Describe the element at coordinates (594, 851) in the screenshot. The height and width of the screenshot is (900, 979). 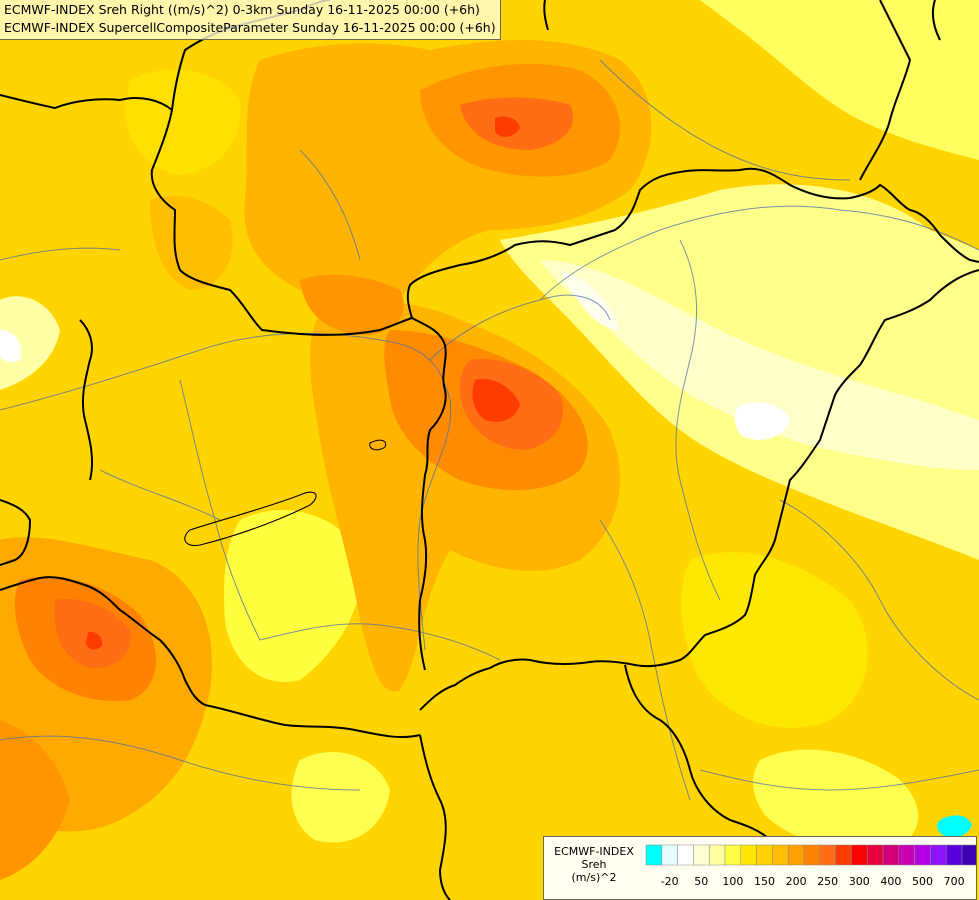
I see `legend-title-line-1: ECMWF-INDEX` at that location.